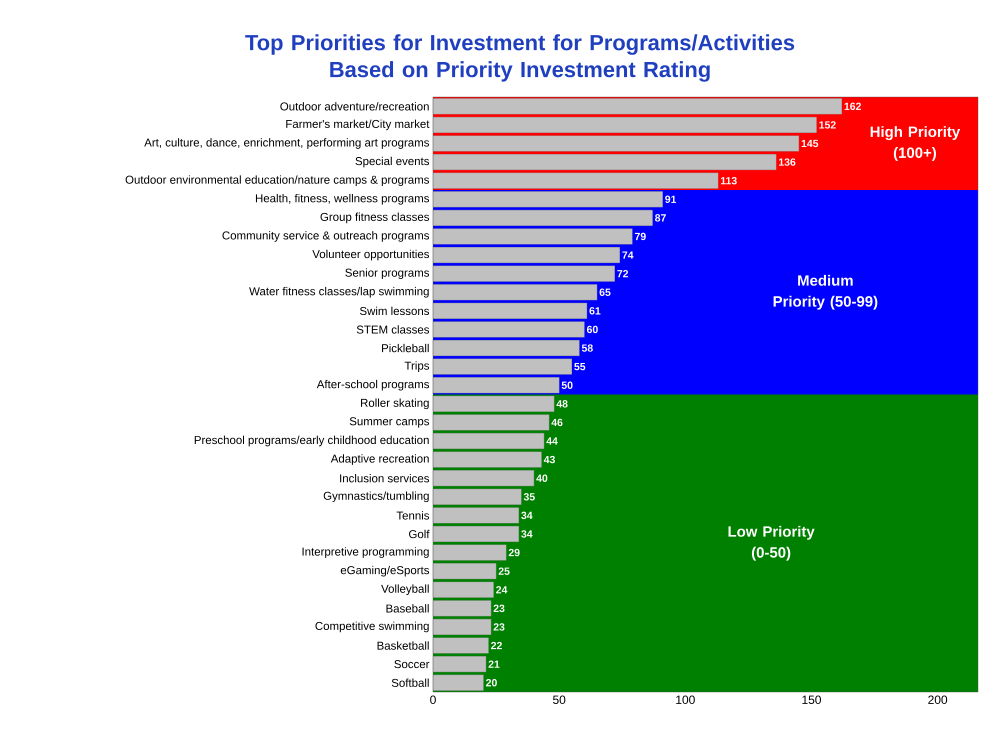 The height and width of the screenshot is (730, 985). Describe the element at coordinates (499, 627) in the screenshot. I see `data-label: 23` at that location.